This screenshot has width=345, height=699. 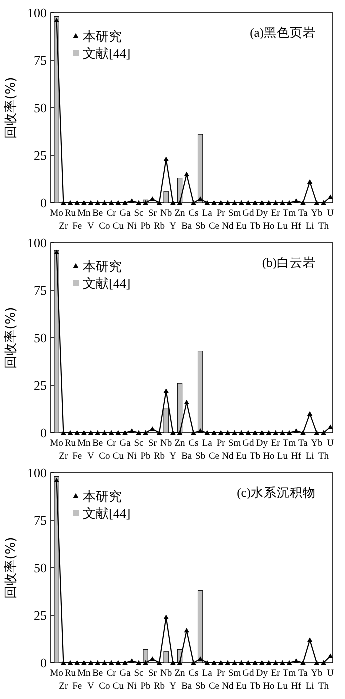 I want to click on x-tick-label: Be, so click(x=98, y=444).